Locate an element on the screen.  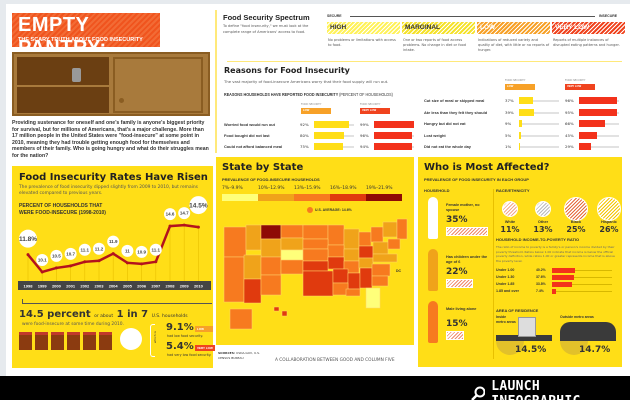
very-low-pct: 94% is located at coordinates (364, 146).